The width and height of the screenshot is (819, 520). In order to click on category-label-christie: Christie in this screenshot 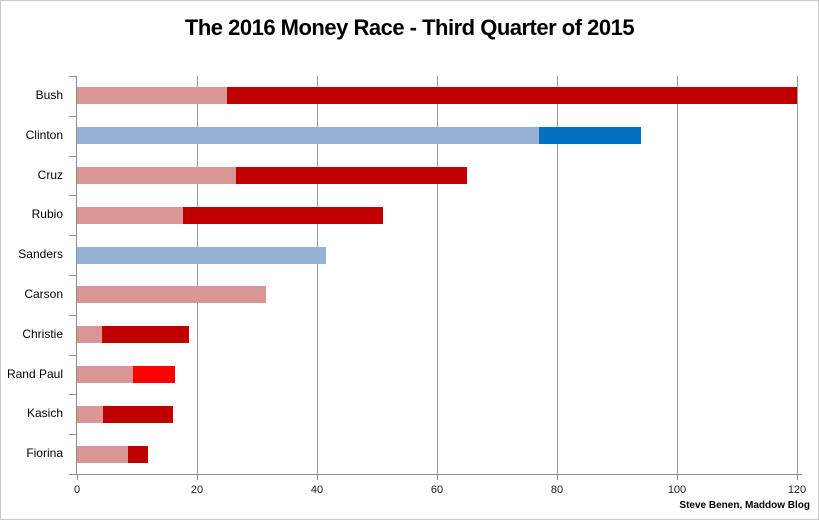, I will do `click(42, 333)`.